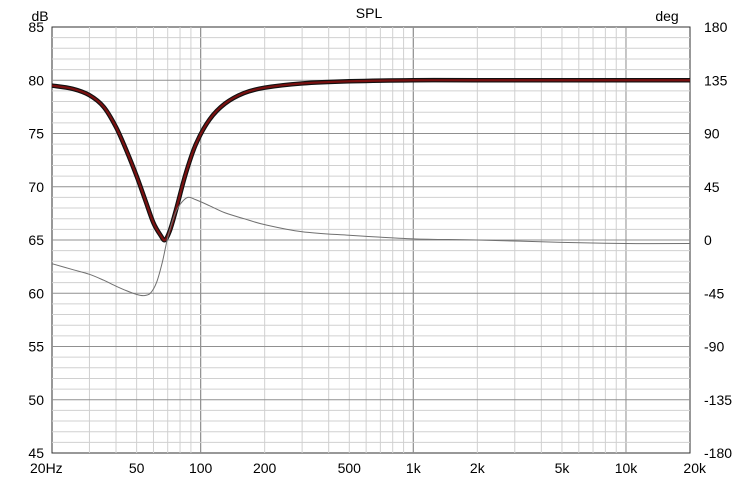 This screenshot has width=740, height=482. What do you see at coordinates (414, 468) in the screenshot?
I see `x-tick-label: 1k` at bounding box center [414, 468].